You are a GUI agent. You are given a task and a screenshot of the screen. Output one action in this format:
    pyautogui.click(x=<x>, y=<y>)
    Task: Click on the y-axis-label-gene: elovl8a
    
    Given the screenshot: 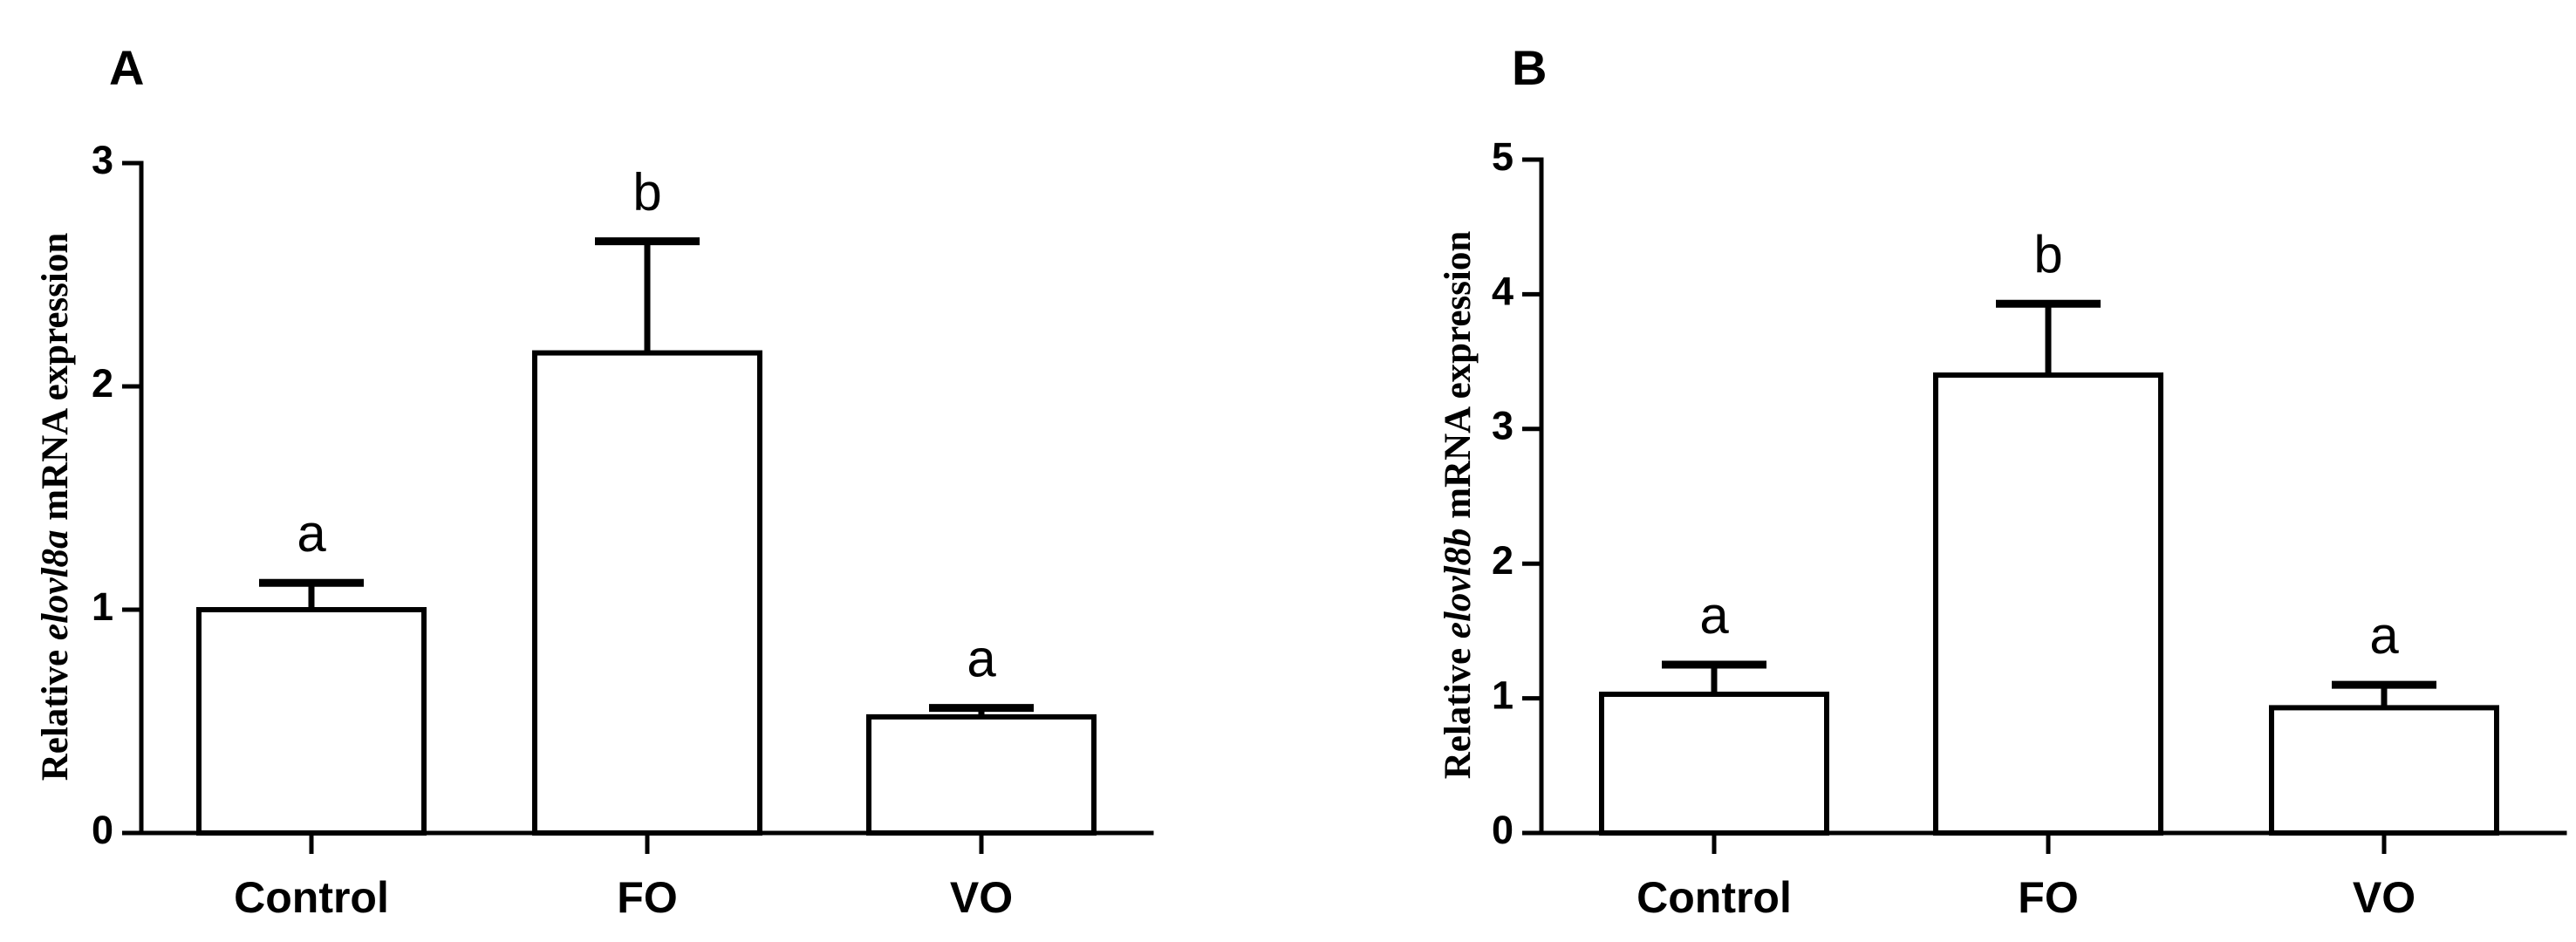 What is the action you would take?
    pyautogui.click(x=55, y=585)
    